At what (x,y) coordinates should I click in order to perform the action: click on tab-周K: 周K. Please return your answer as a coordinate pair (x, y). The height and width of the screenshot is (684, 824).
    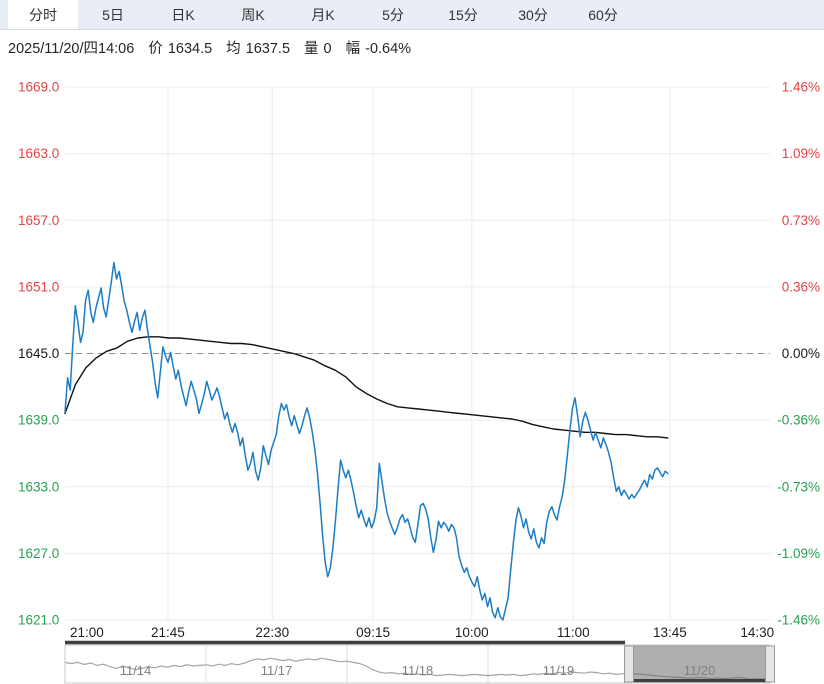
    Looking at the image, I should click on (253, 15).